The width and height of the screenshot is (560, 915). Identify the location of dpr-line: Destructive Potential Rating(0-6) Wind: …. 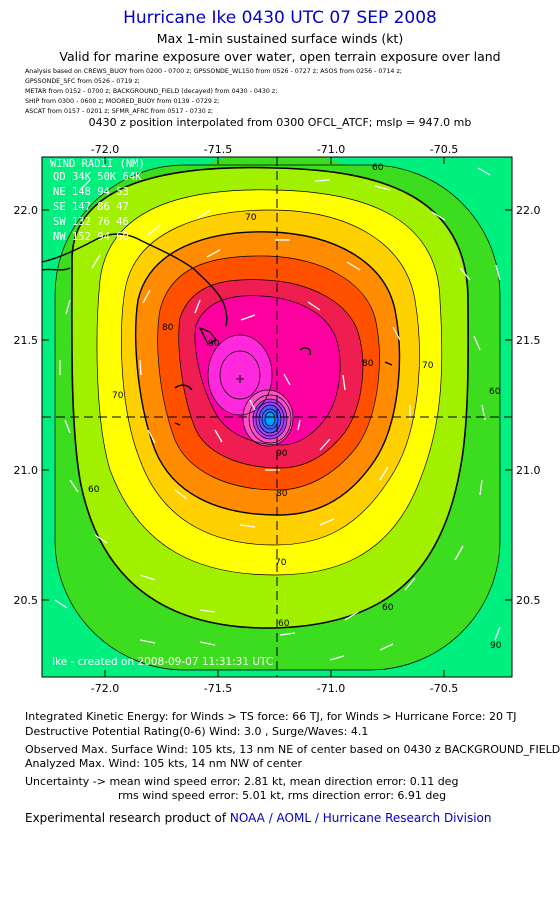
(197, 731).